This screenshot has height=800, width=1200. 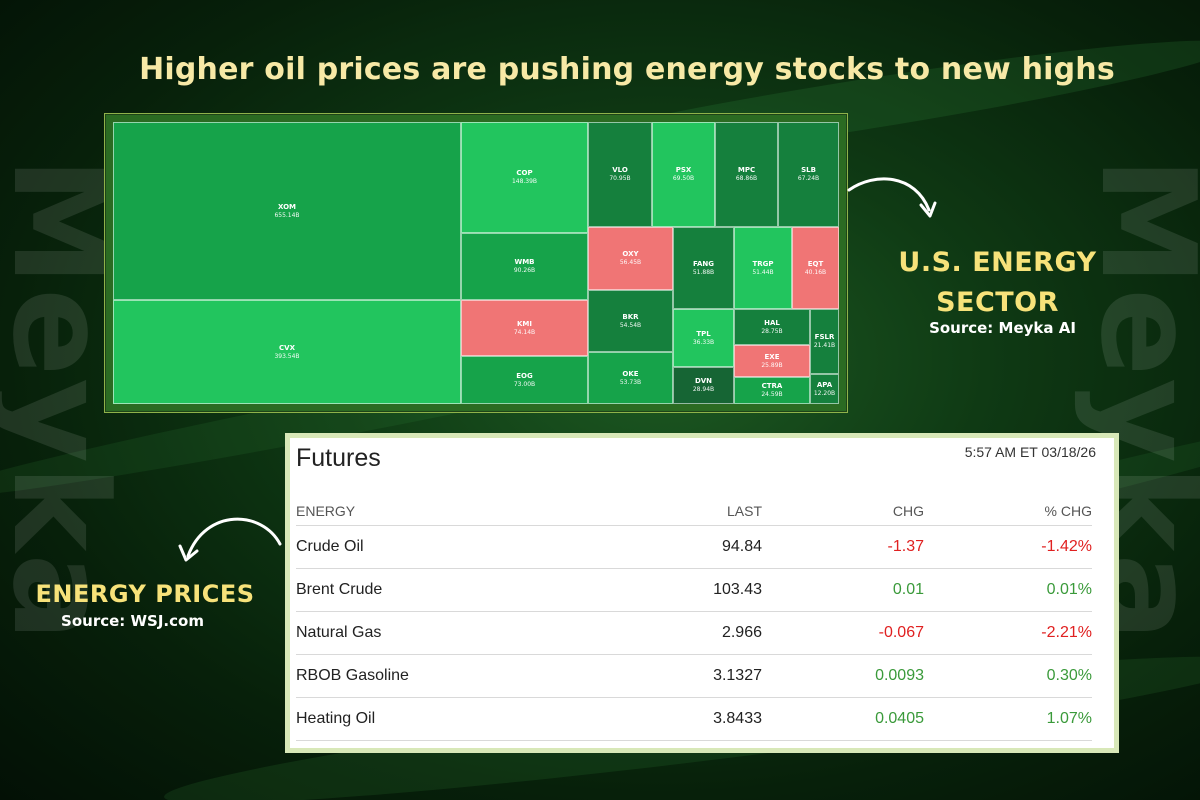 What do you see at coordinates (824, 337) in the screenshot?
I see `tile-ticker: FSLR` at bounding box center [824, 337].